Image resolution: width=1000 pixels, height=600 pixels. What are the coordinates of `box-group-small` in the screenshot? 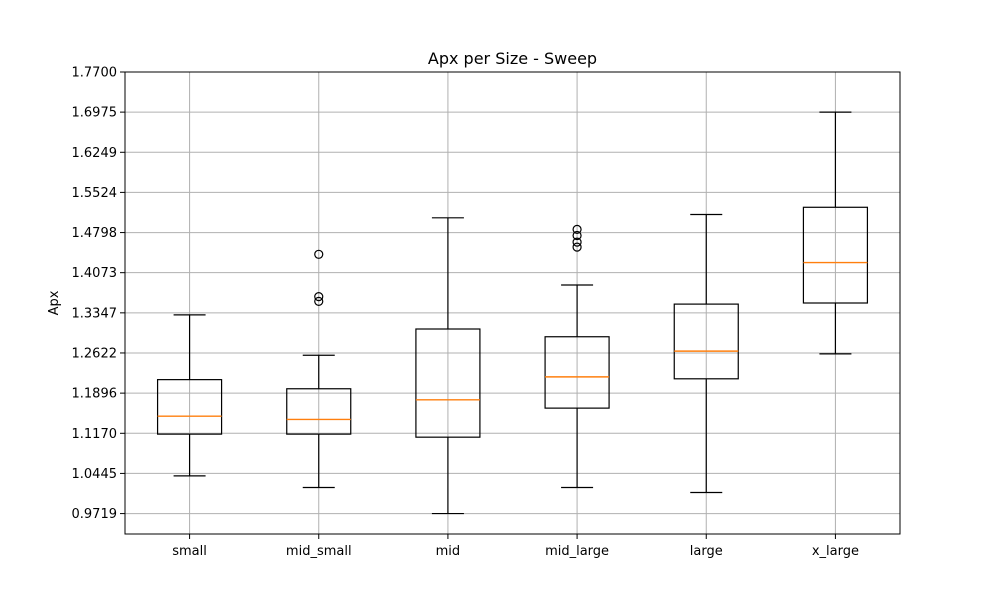 It's located at (189, 395).